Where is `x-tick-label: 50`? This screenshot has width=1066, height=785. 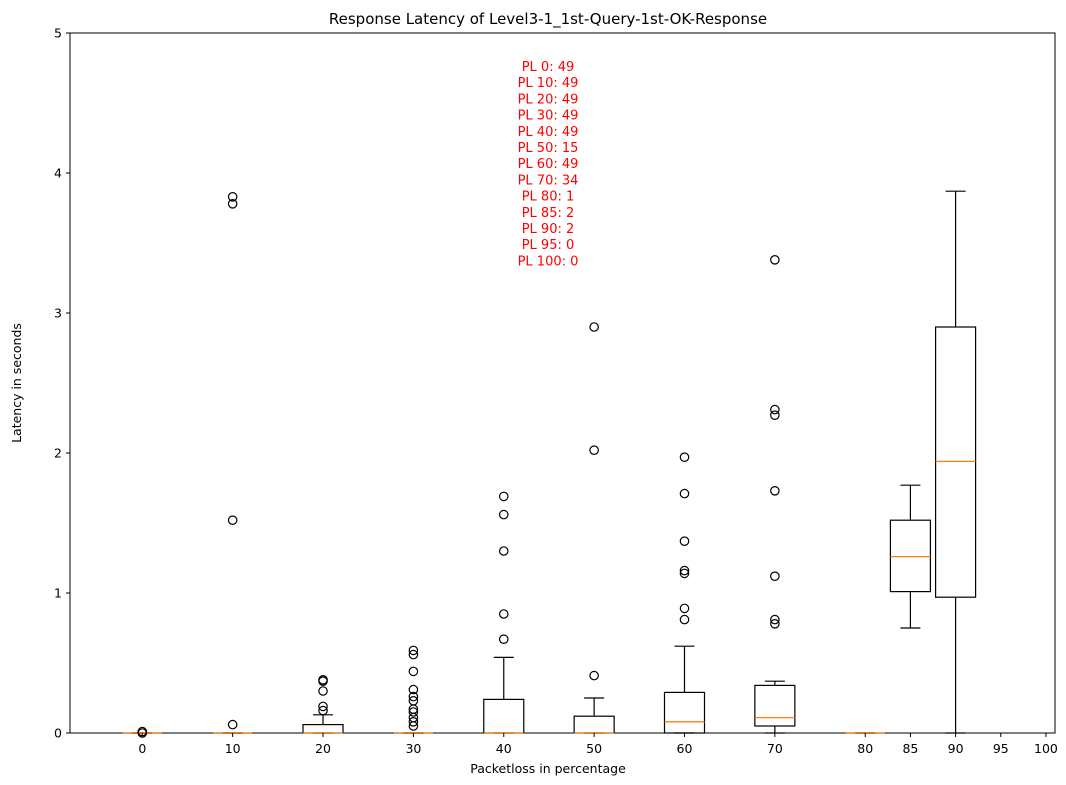 x-tick-label: 50 is located at coordinates (594, 748).